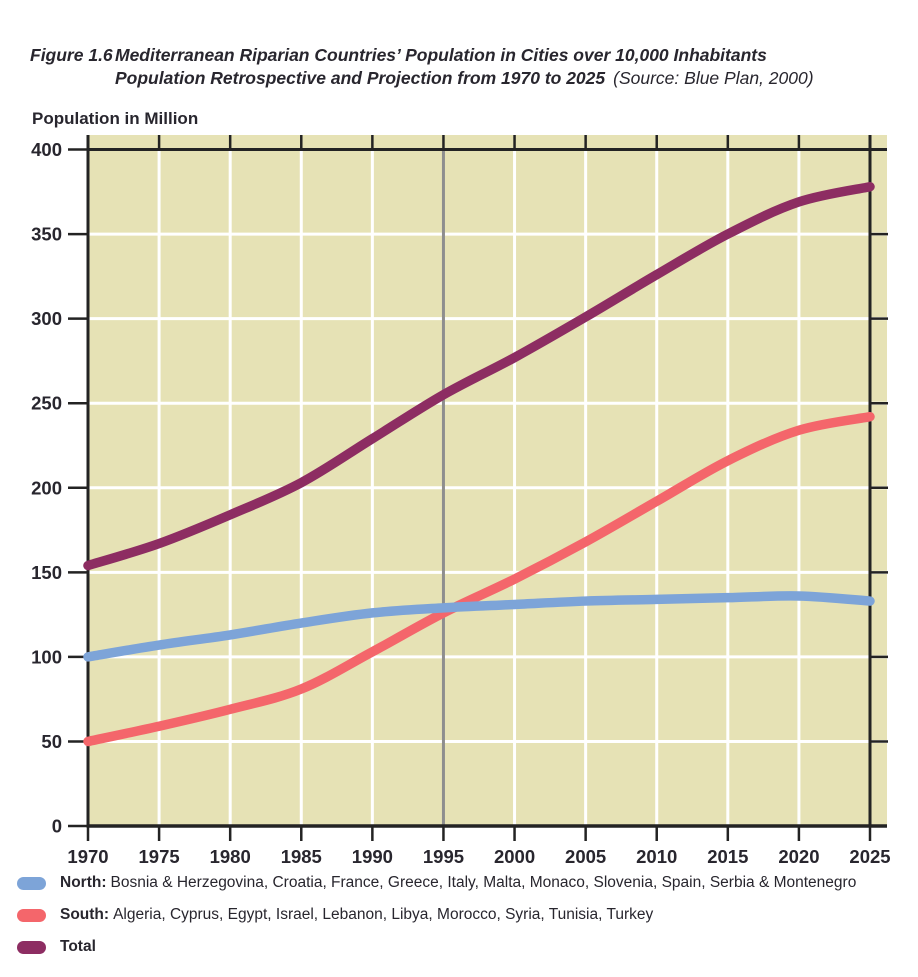 This screenshot has height=977, width=918. Describe the element at coordinates (71, 55) in the screenshot. I see `figure-label: Figure 1.6` at that location.